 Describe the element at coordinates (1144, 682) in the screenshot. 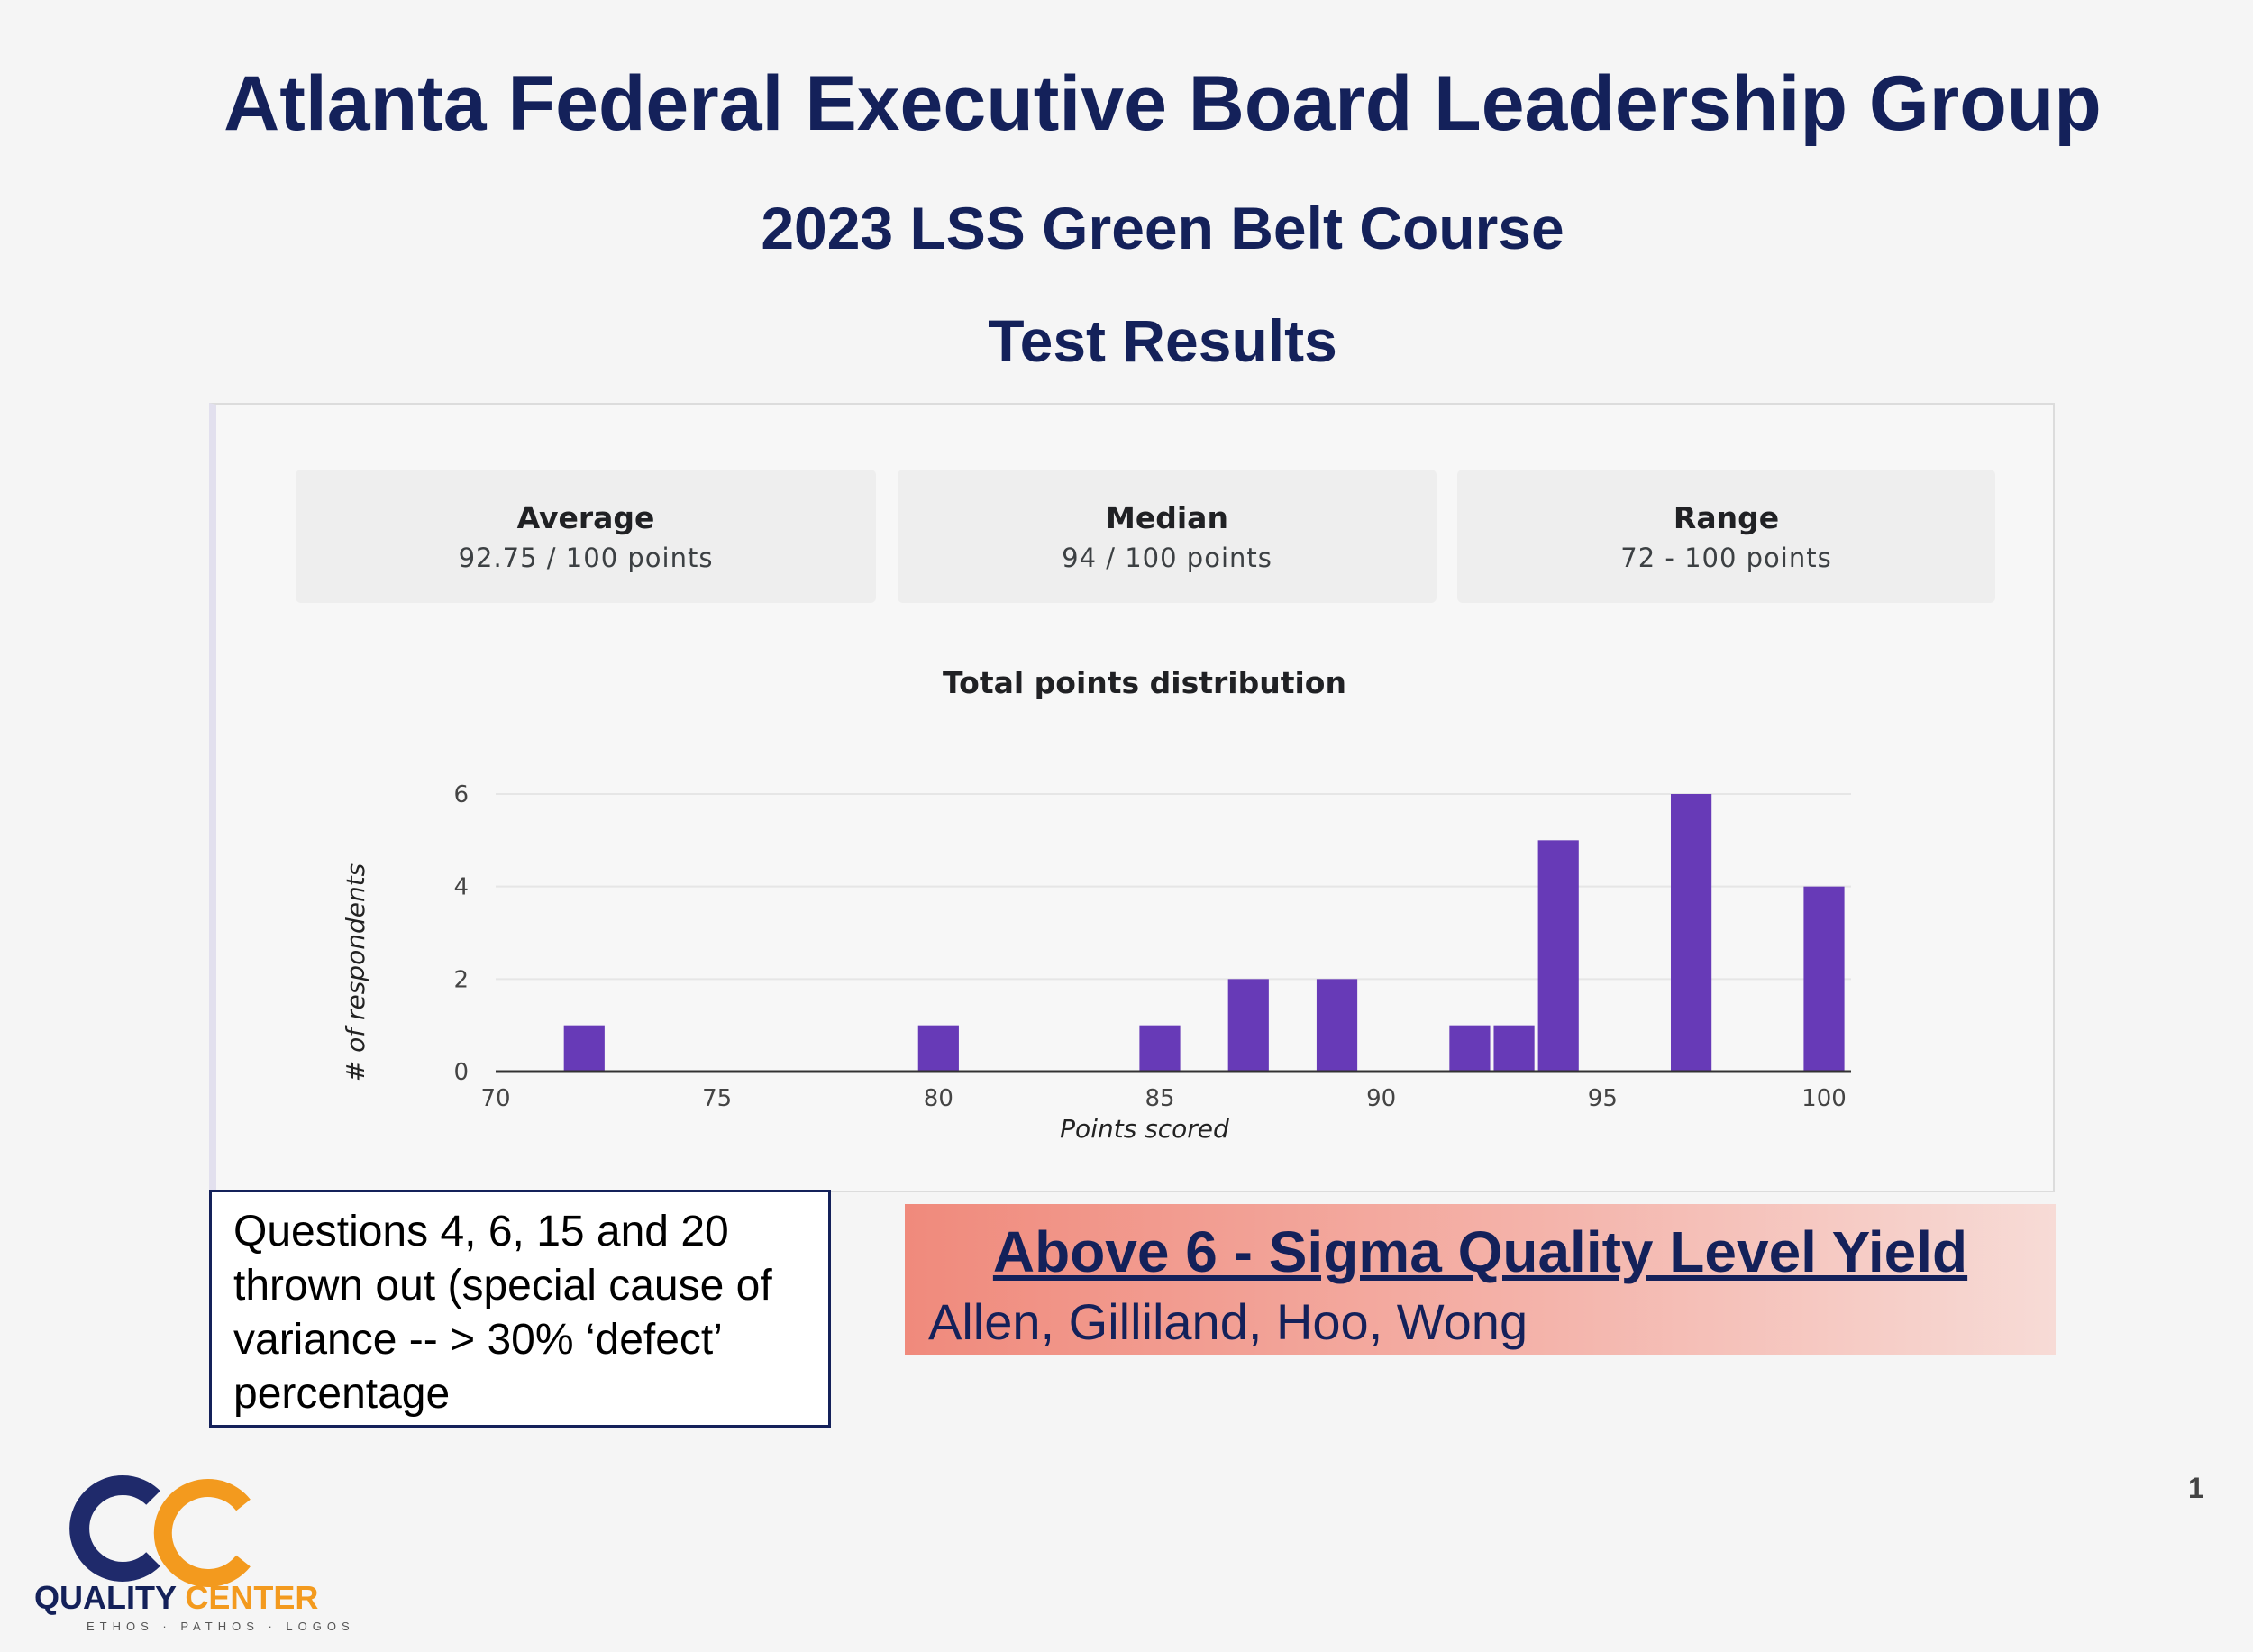

I see `chart-title: Total points distribution` at that location.